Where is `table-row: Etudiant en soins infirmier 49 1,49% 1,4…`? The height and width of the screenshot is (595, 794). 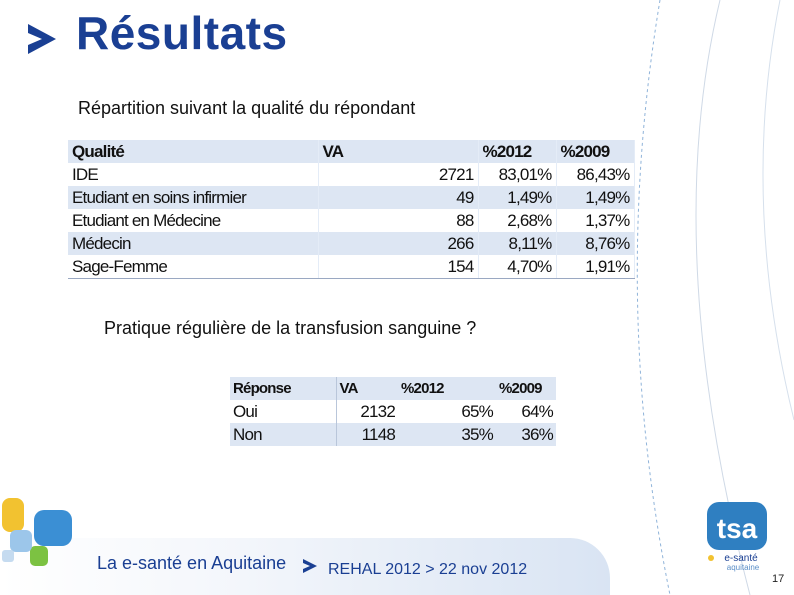 table-row: Etudiant en soins infirmier 49 1,49% 1,4… is located at coordinates (351, 197).